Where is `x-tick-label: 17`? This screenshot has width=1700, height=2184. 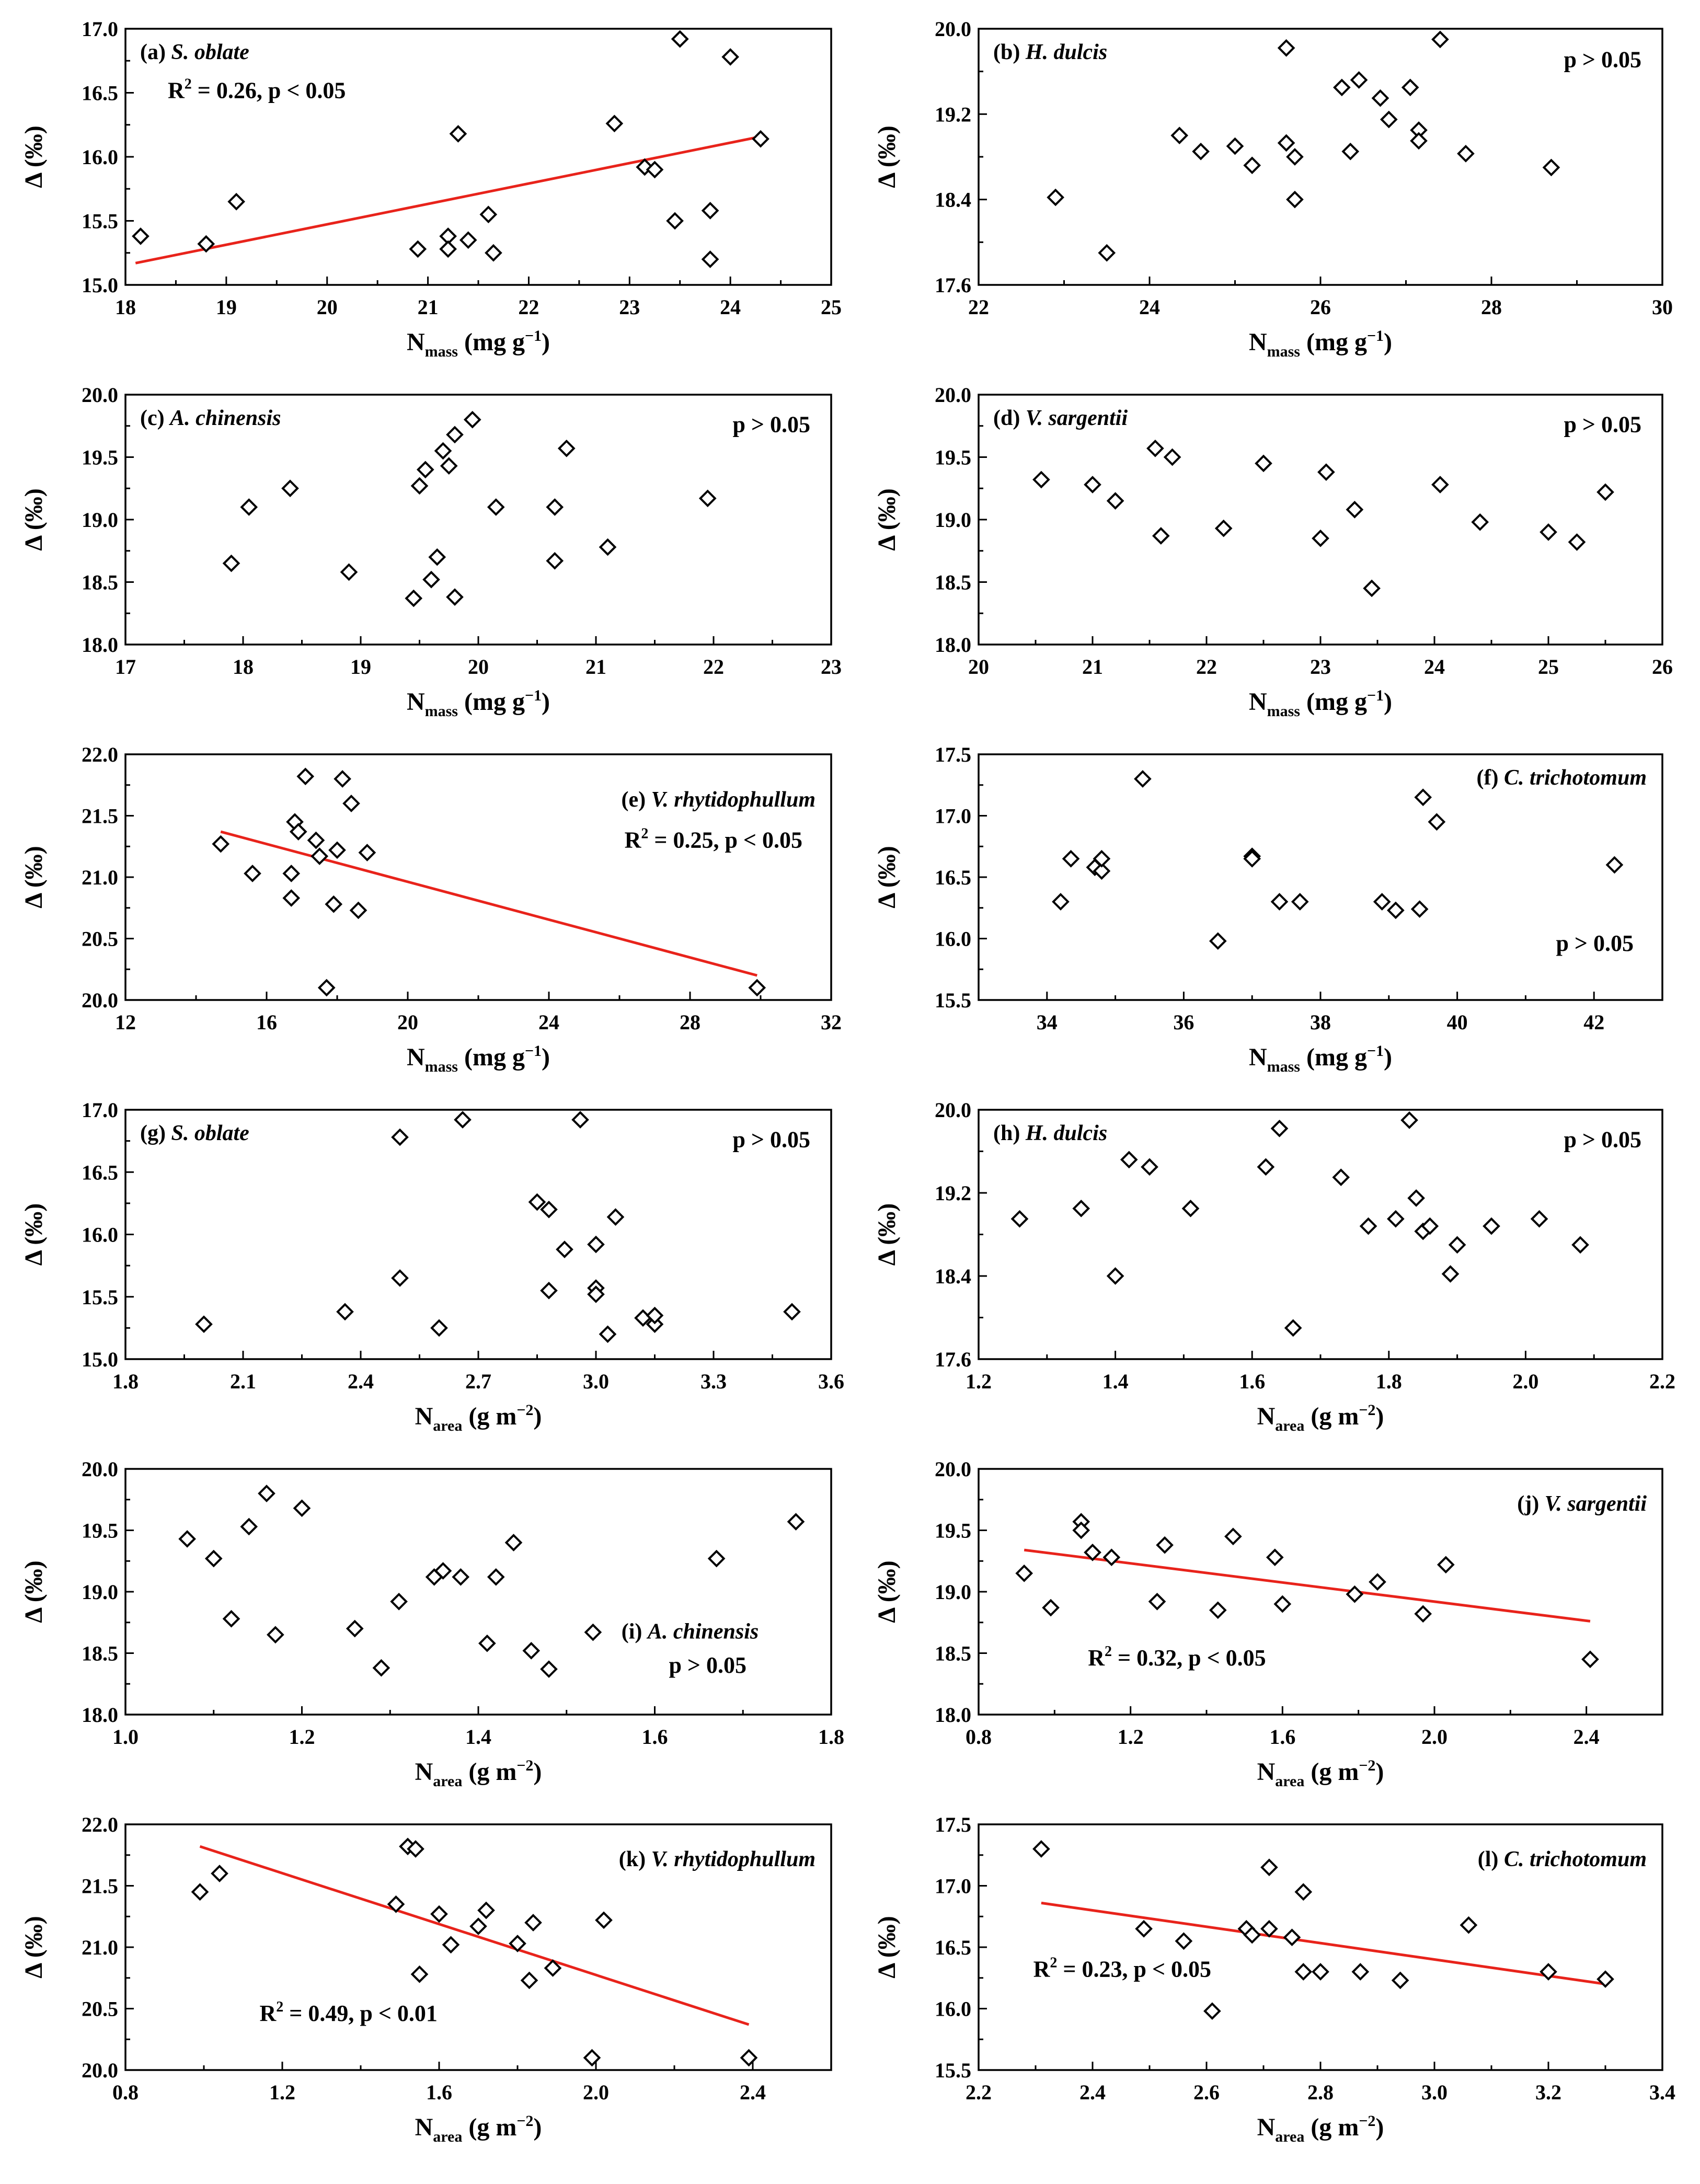 x-tick-label: 17 is located at coordinates (125, 667).